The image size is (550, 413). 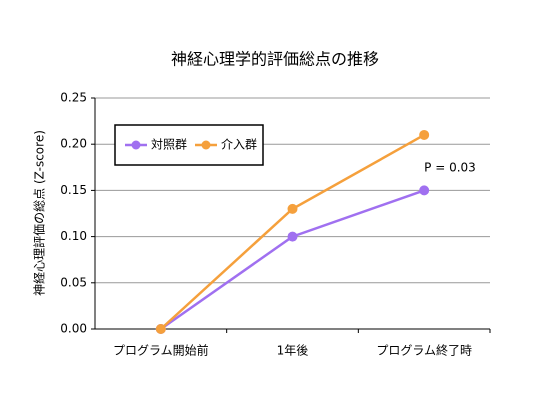 What do you see at coordinates (161, 350) in the screenshot?
I see `x-tick-label: プログラム開始前` at bounding box center [161, 350].